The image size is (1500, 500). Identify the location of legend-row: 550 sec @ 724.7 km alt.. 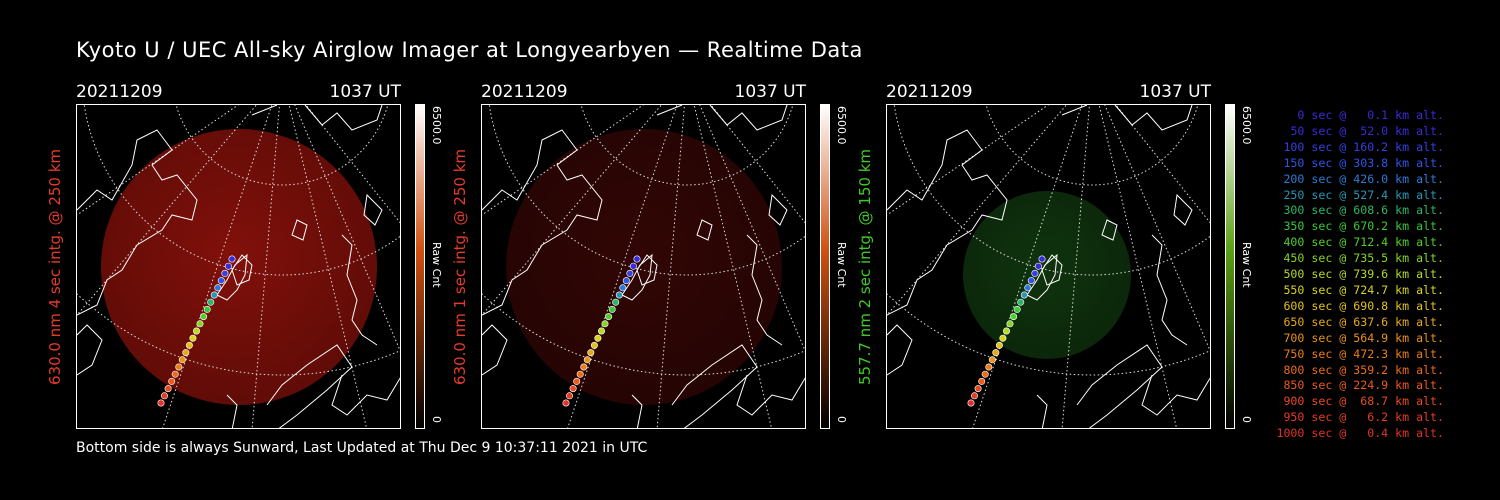
(1363, 289).